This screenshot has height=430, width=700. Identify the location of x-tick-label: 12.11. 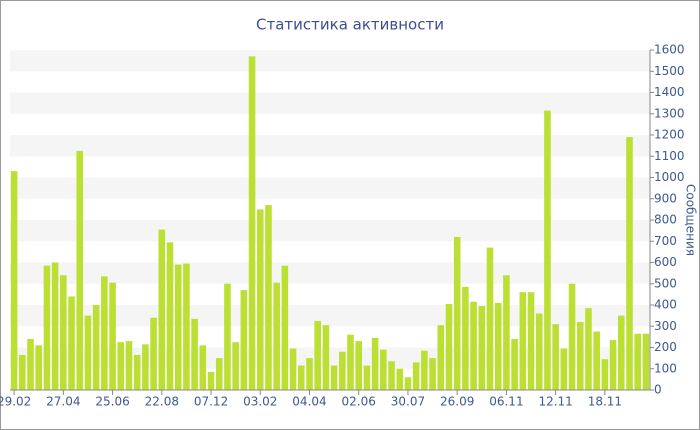
(555, 402).